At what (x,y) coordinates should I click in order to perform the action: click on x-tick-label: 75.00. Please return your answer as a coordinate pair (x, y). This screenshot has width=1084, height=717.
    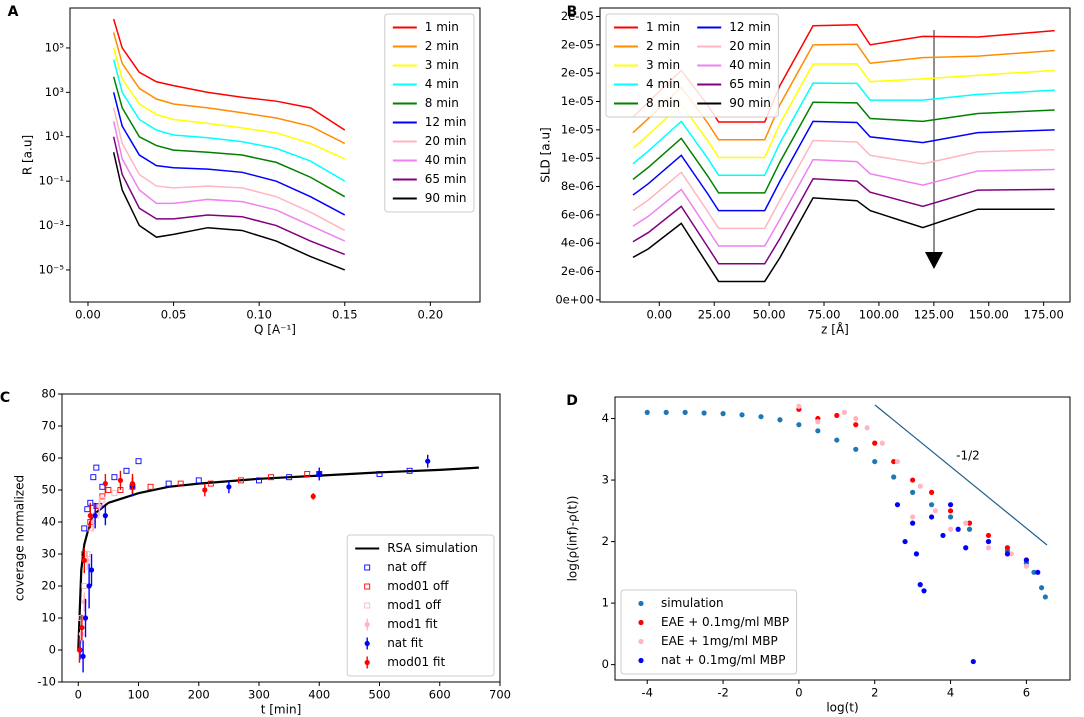
    Looking at the image, I should click on (824, 315).